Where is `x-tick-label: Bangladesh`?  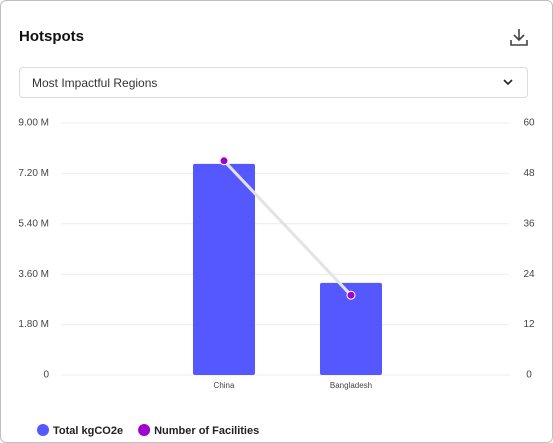
x-tick-label: Bangladesh is located at coordinates (351, 385).